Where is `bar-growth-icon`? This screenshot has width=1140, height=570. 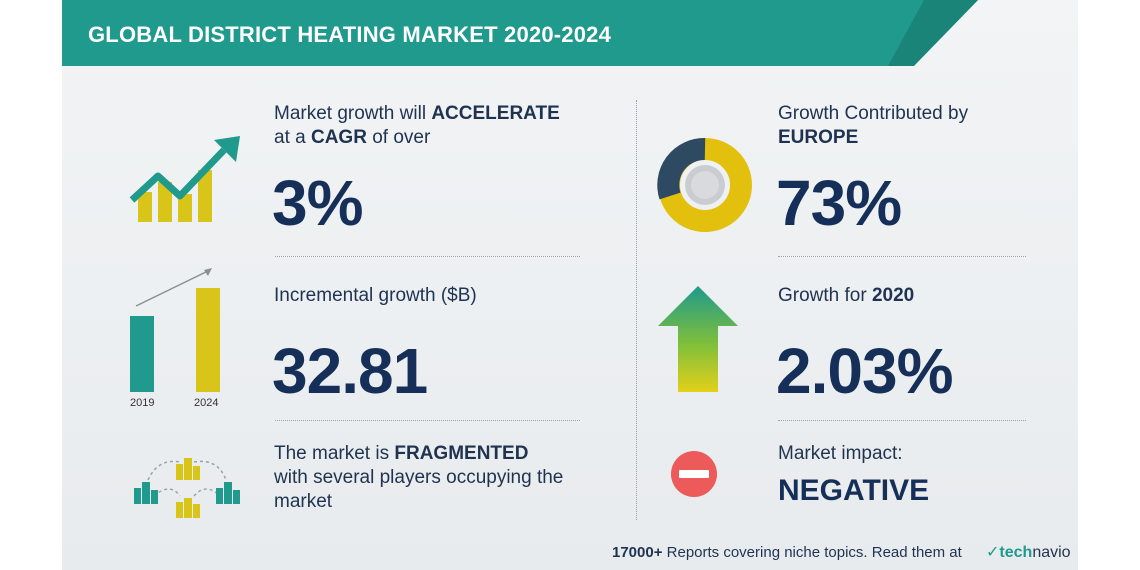
bar-growth-icon is located at coordinates (175, 330).